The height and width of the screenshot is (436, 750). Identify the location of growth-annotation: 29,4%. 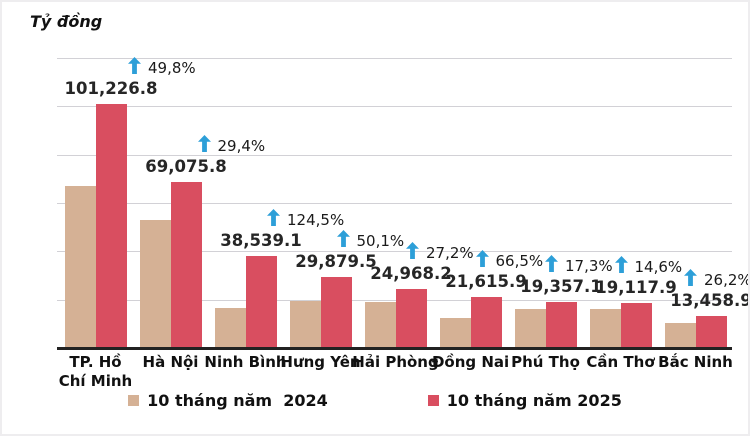
(231, 145).